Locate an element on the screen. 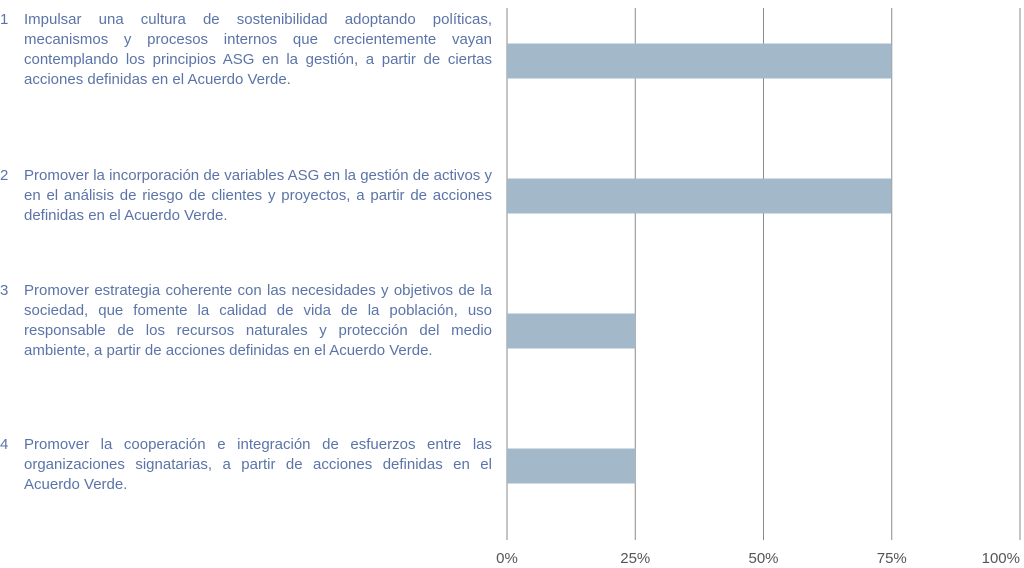 Image resolution: width=1024 pixels, height=568 pixels. category-number: 1 is located at coordinates (4, 19).